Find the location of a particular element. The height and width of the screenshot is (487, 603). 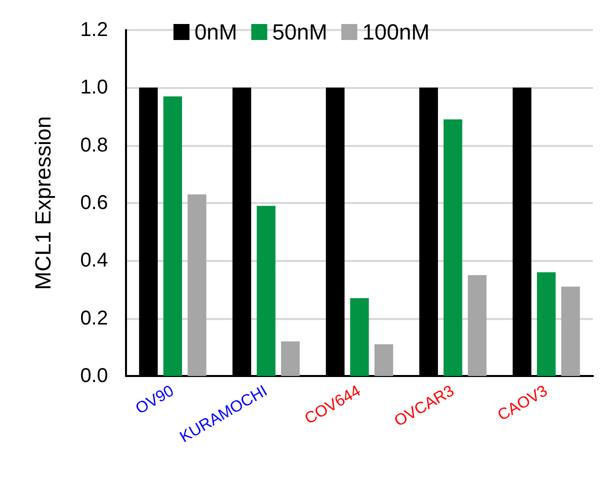

y-tick-label: 0.2 is located at coordinates (94, 318).